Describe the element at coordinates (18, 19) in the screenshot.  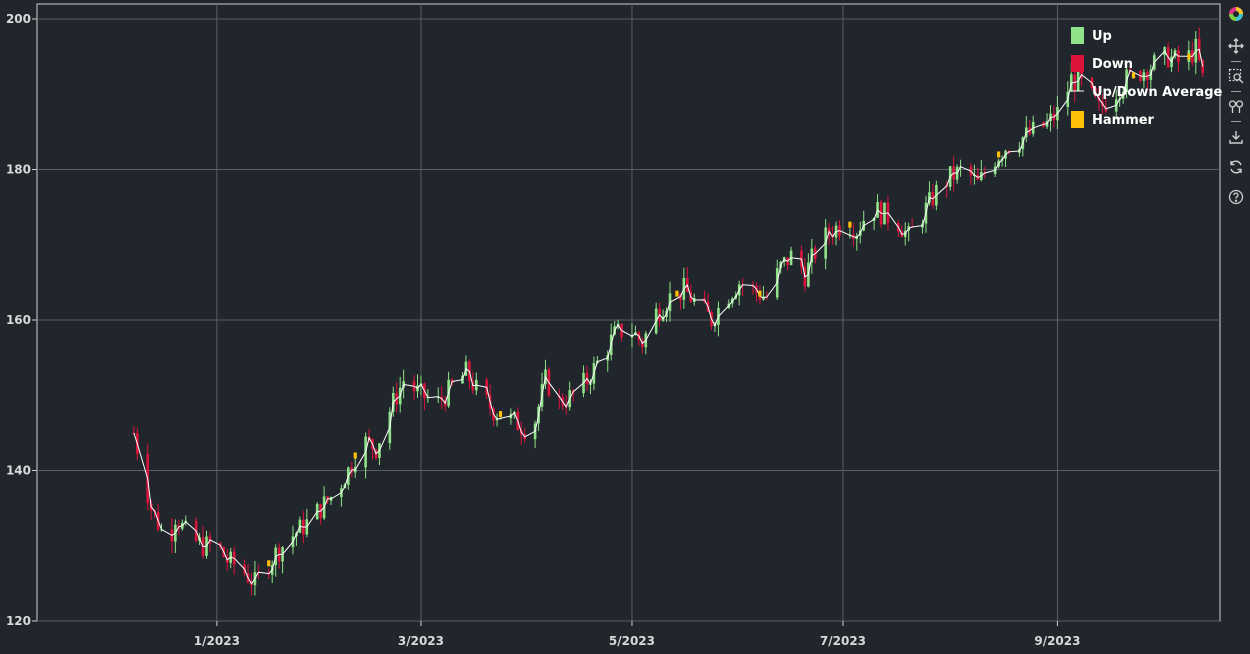
I see `y-tick-label: 200` at that location.